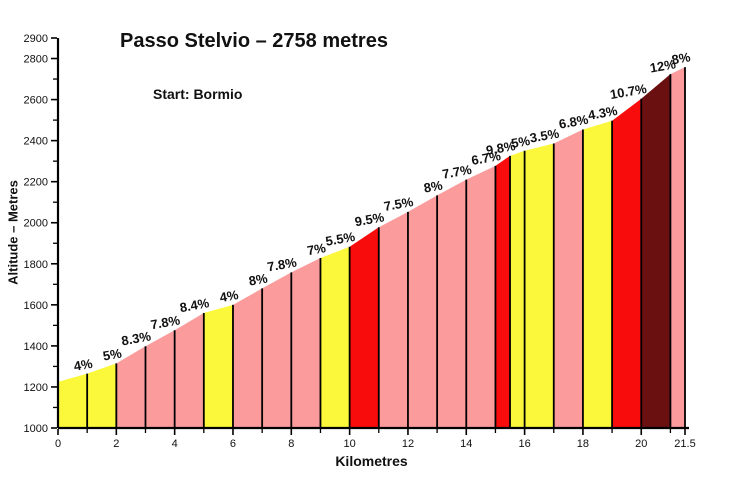 This screenshot has width=736, height=493. What do you see at coordinates (36, 101) in the screenshot?
I see `y-tick-label: 2600` at bounding box center [36, 101].